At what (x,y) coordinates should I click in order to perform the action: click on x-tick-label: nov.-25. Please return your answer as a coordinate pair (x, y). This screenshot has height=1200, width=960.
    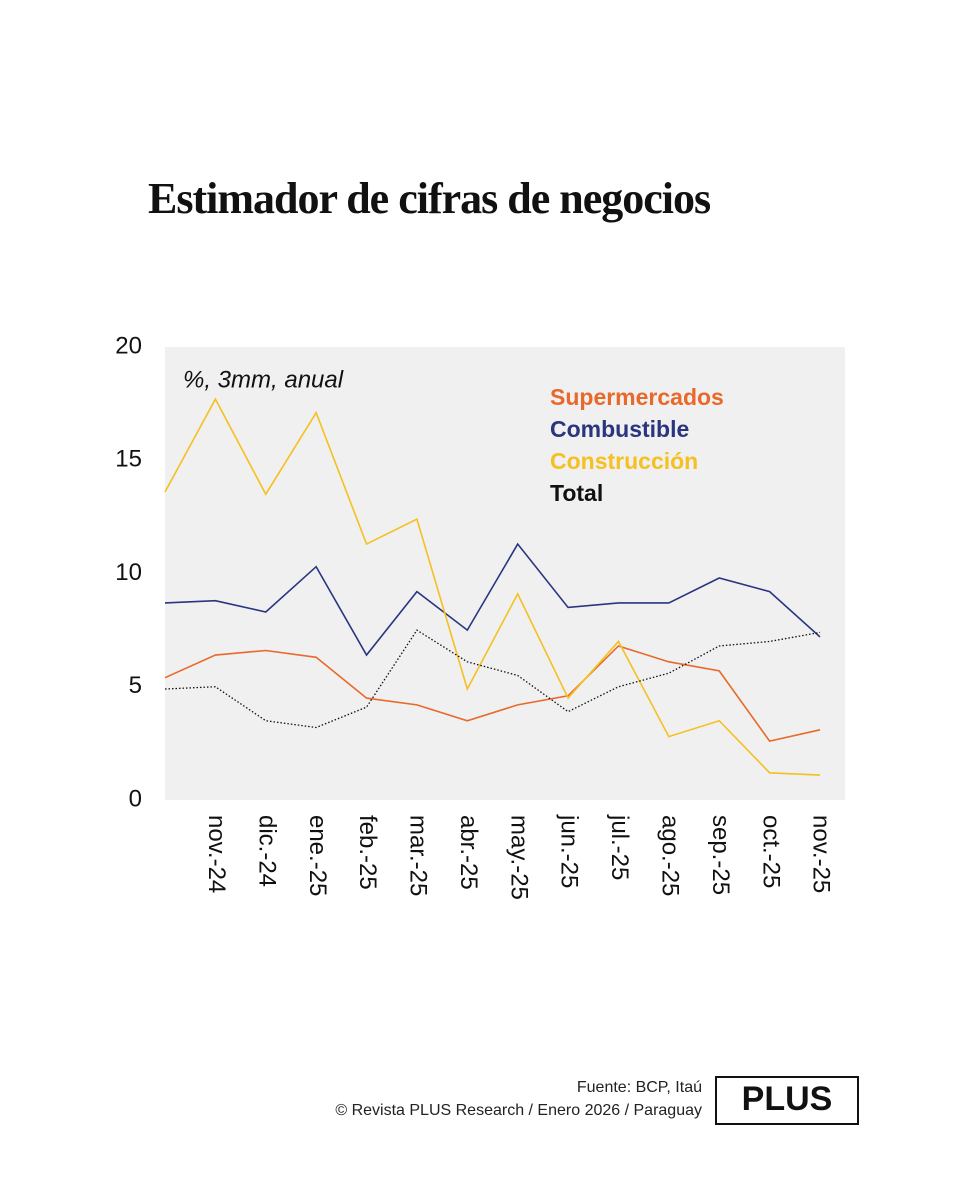
    Looking at the image, I should click on (821, 854).